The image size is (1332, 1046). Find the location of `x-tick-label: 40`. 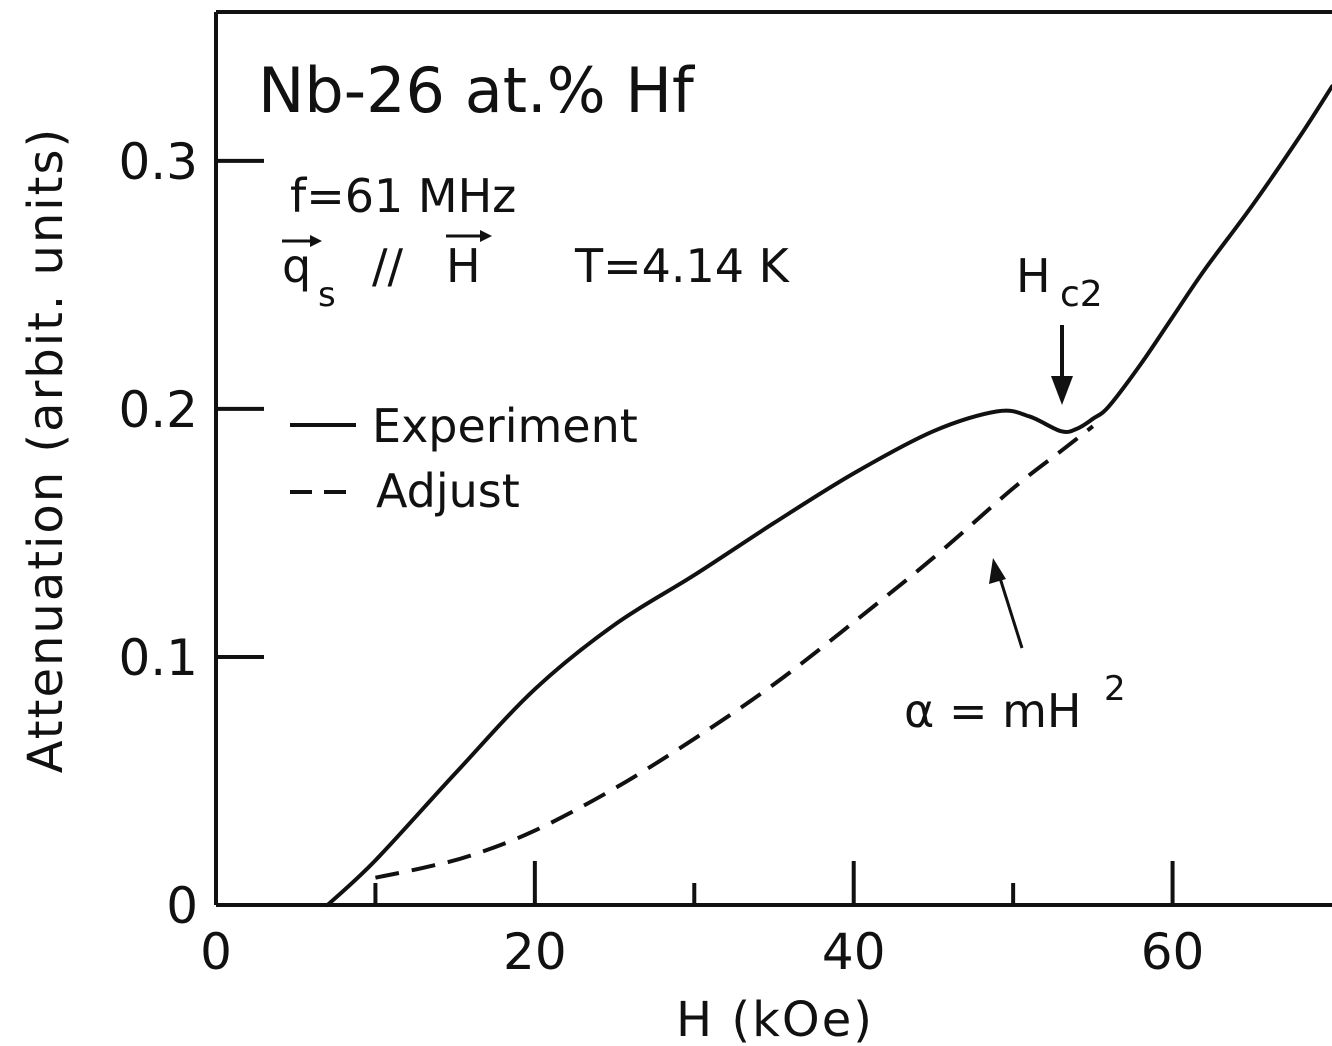

x-tick-label: 40 is located at coordinates (854, 952).